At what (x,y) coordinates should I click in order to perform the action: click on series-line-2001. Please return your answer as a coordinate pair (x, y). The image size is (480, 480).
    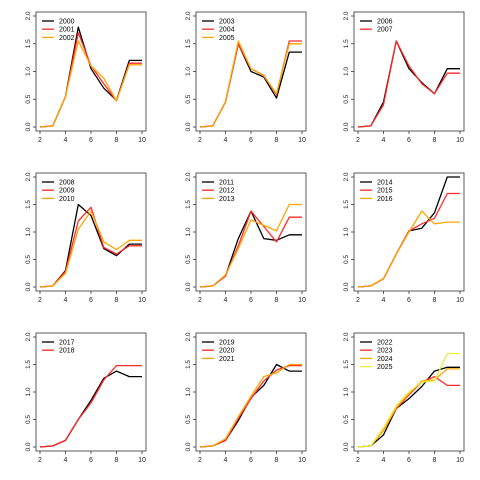
    Looking at the image, I should click on (90, 80).